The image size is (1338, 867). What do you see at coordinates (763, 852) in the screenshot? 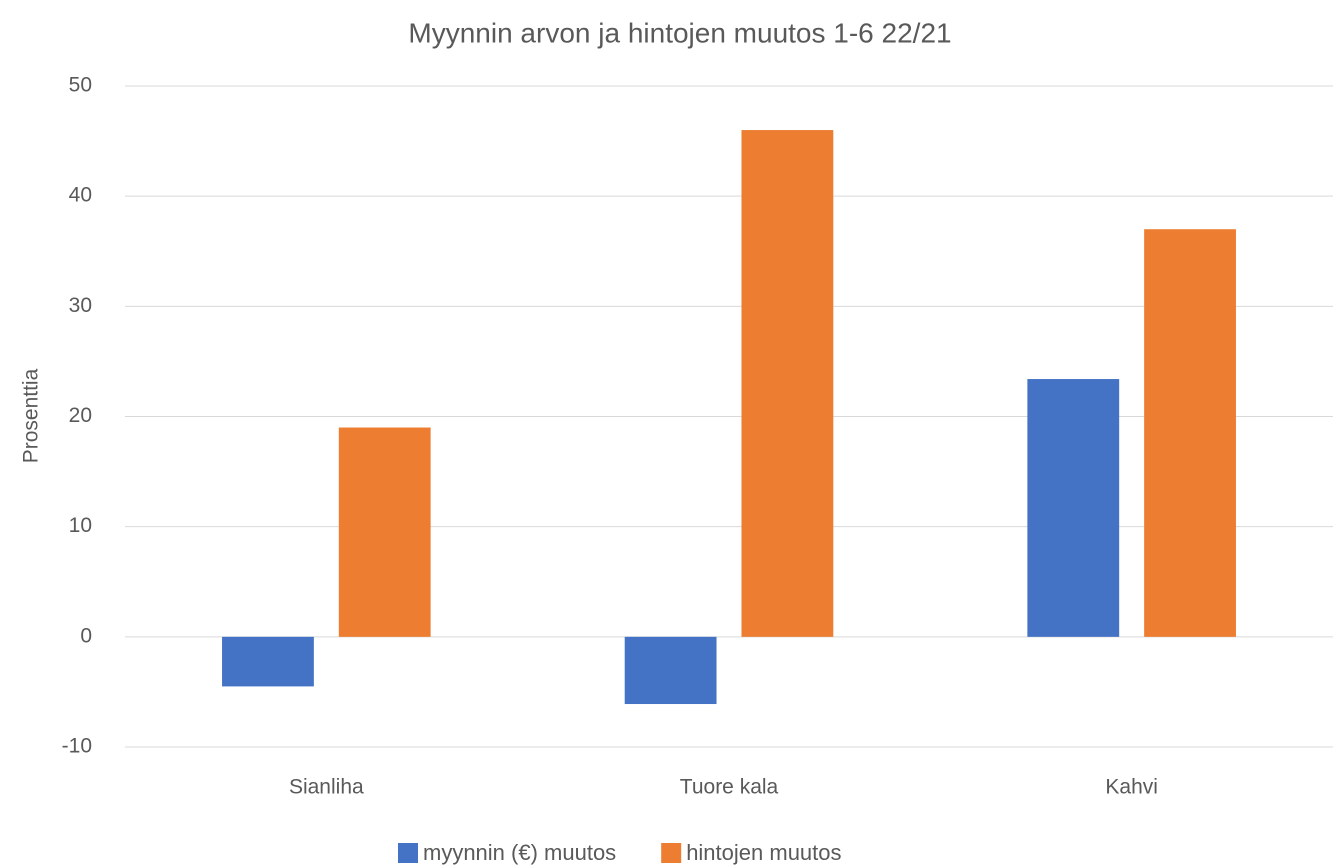
I see `legend-label: hintojen muutos` at bounding box center [763, 852].